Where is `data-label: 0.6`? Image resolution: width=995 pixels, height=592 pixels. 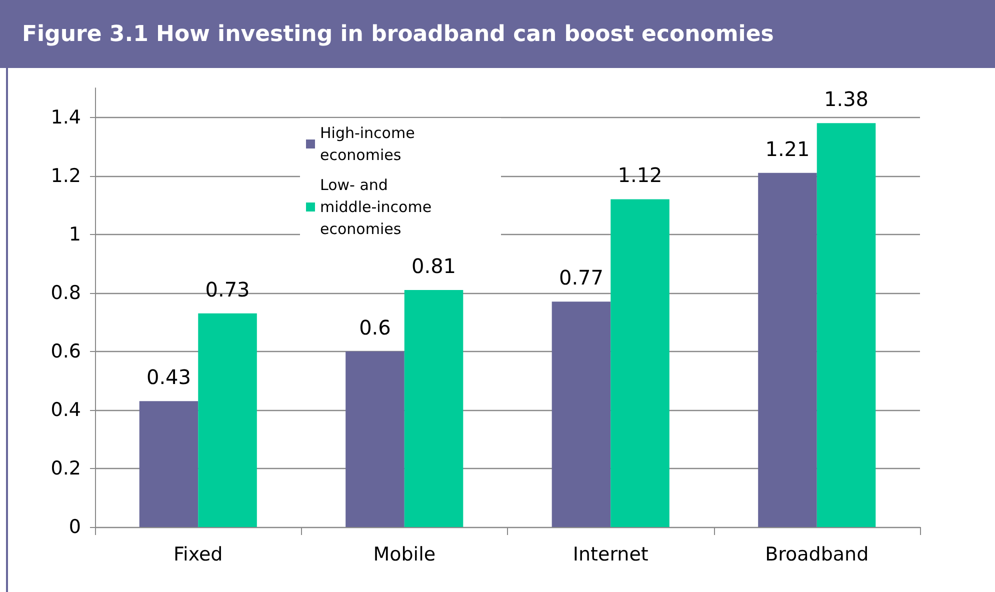
data-label: 0.6 is located at coordinates (375, 327).